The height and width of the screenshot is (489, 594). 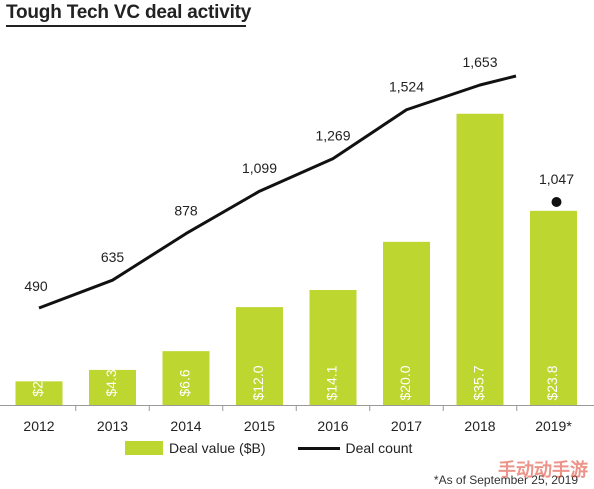 I want to click on bar-value-label: $35.7, so click(x=479, y=382).